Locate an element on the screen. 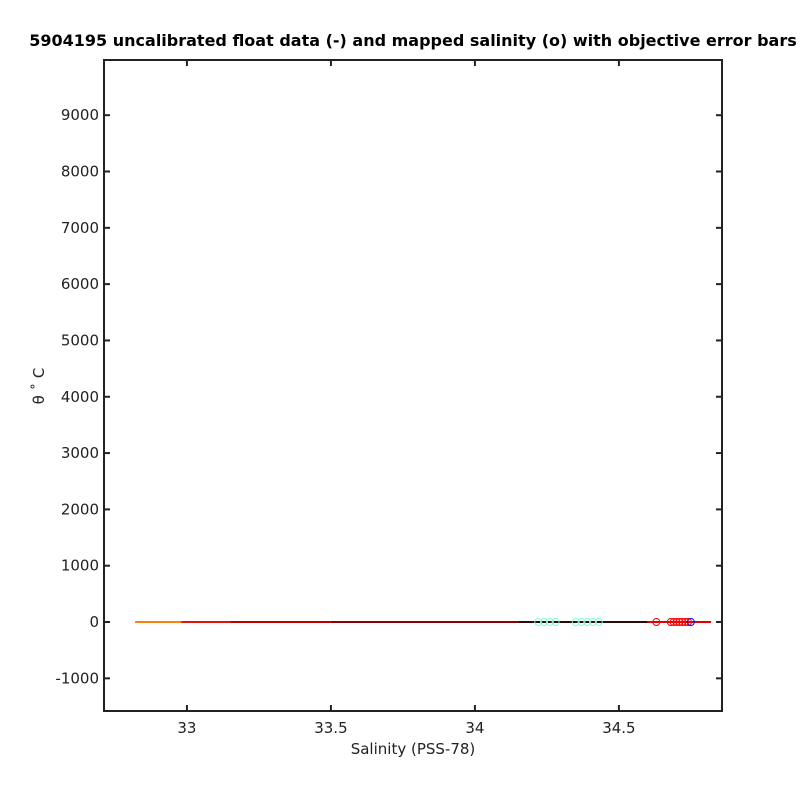 The image size is (800, 800). y-tick-label: 1000 is located at coordinates (80, 566).